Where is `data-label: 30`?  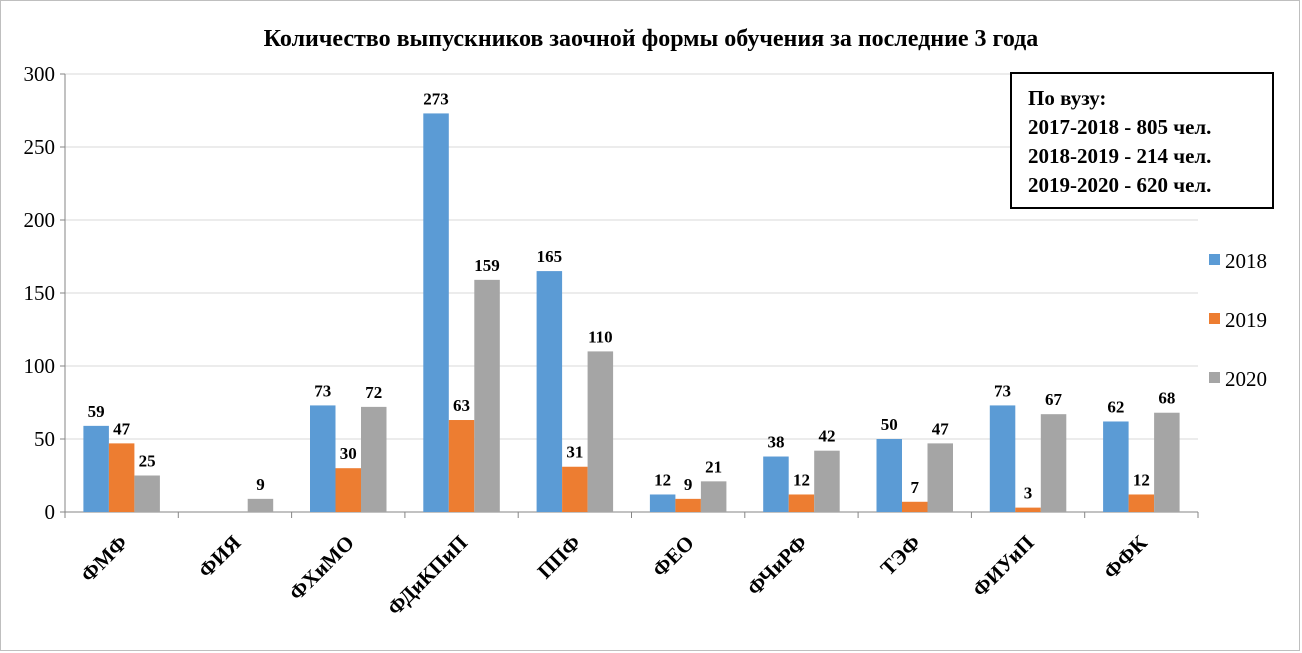
data-label: 30 is located at coordinates (348, 453).